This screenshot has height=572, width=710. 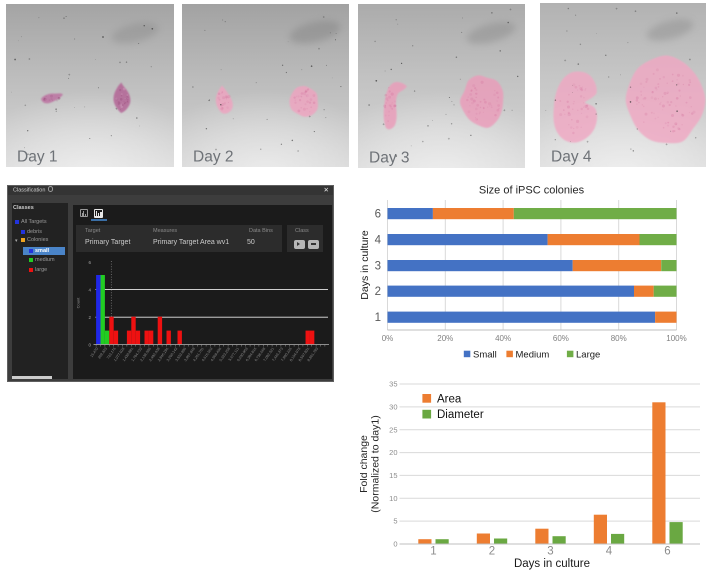 I want to click on svg-text: Day 4, so click(x=571, y=157).